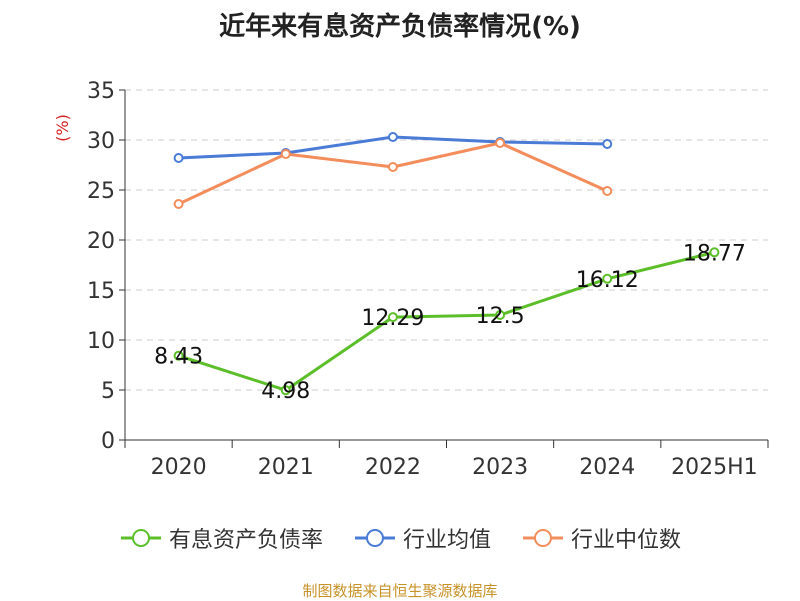 This screenshot has height=601, width=800. I want to click on legend: 有息资产负债率 行业均值 行业中位数, so click(400, 538).